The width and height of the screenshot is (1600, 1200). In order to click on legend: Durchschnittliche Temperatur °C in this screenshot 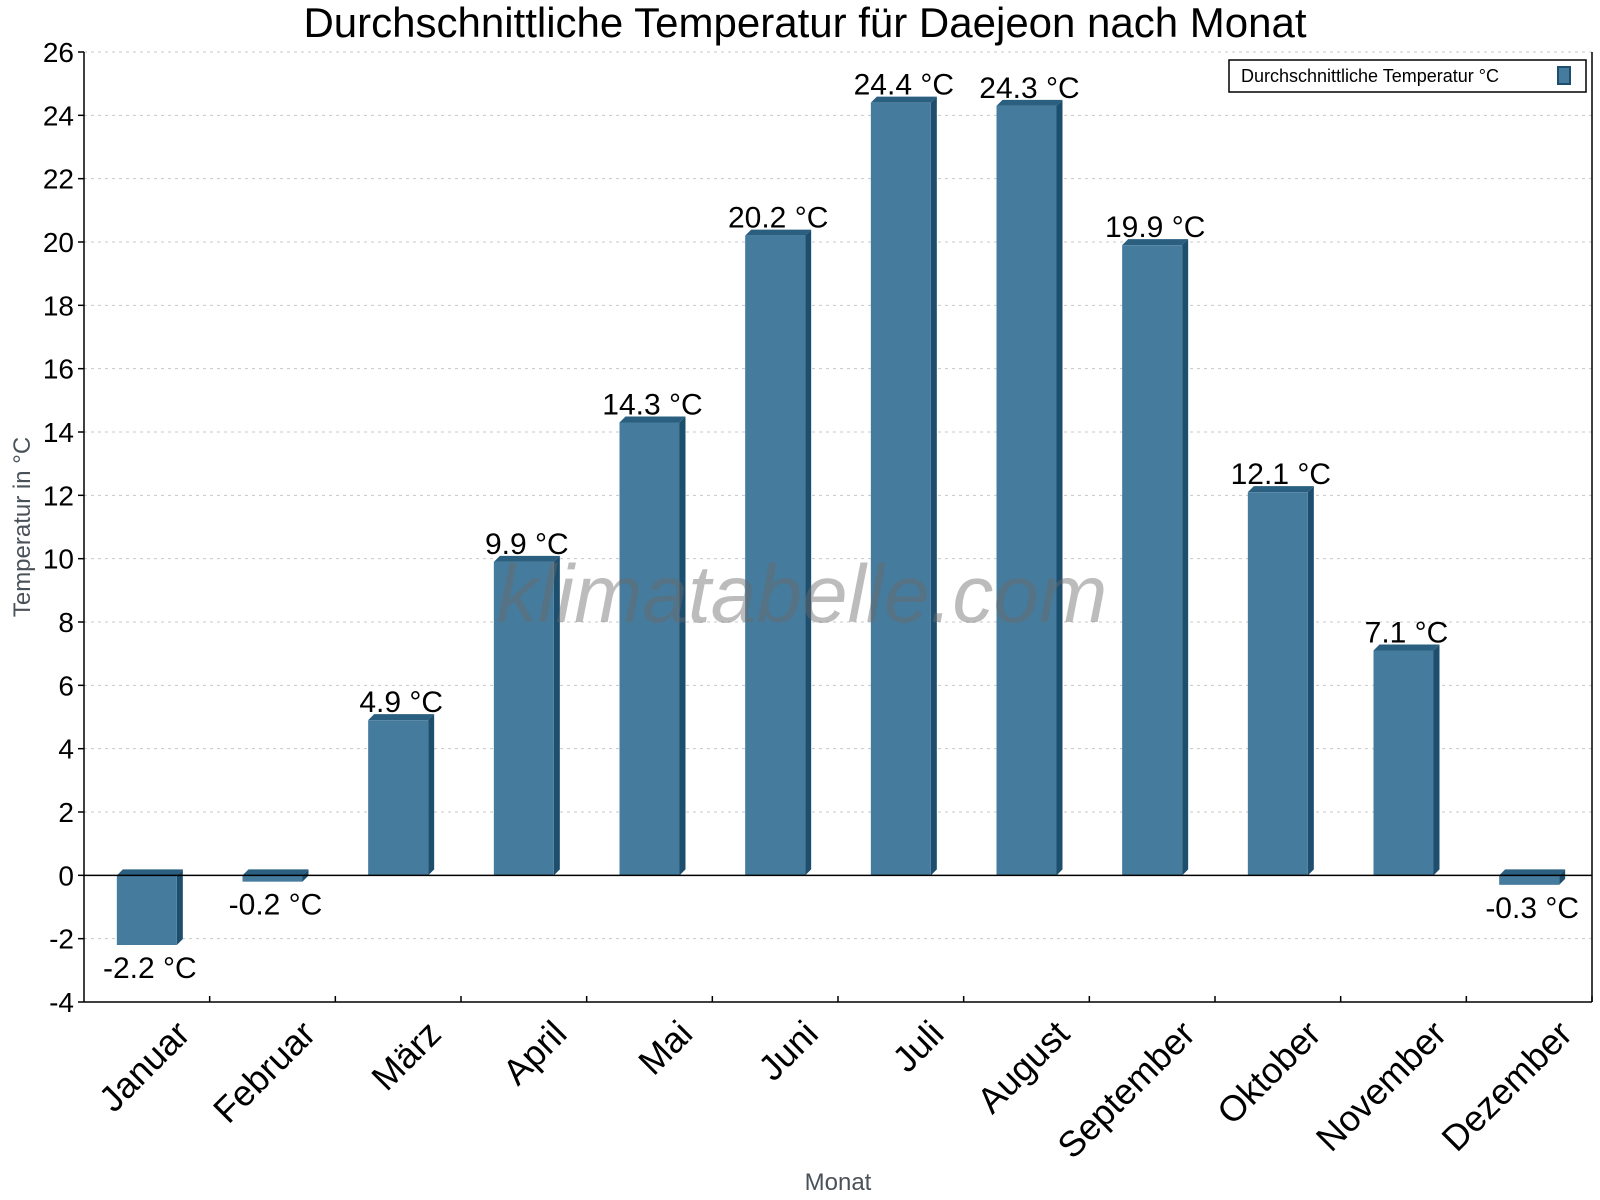, I will do `click(1407, 76)`.